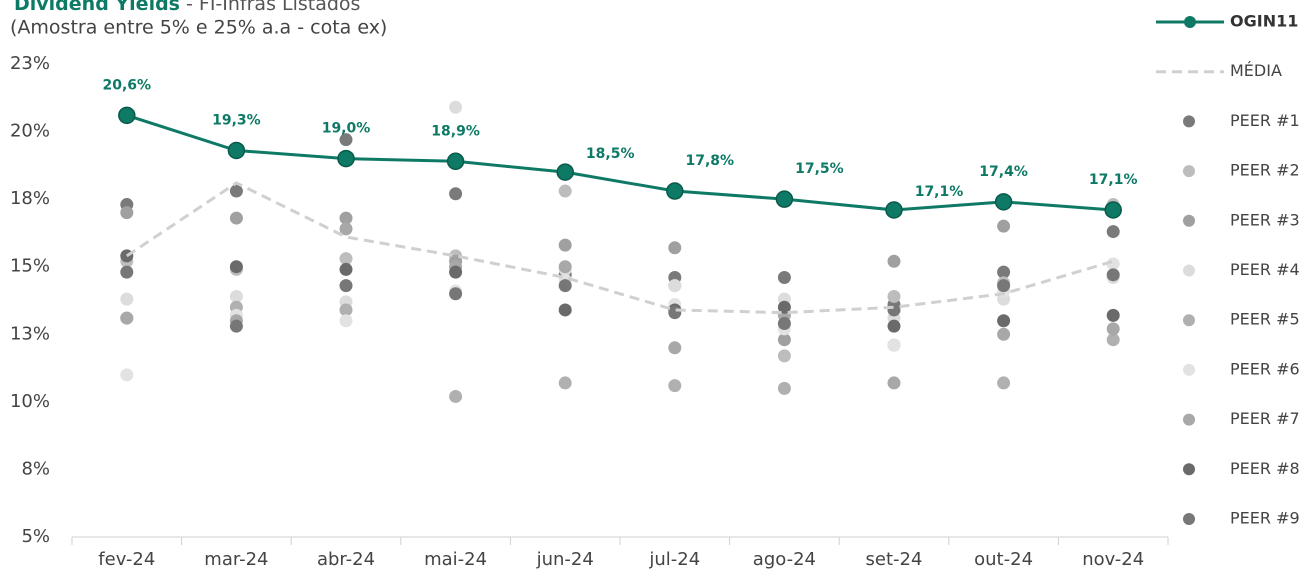  What do you see at coordinates (30, 401) in the screenshot?
I see `y-tick-label: 10%` at bounding box center [30, 401].